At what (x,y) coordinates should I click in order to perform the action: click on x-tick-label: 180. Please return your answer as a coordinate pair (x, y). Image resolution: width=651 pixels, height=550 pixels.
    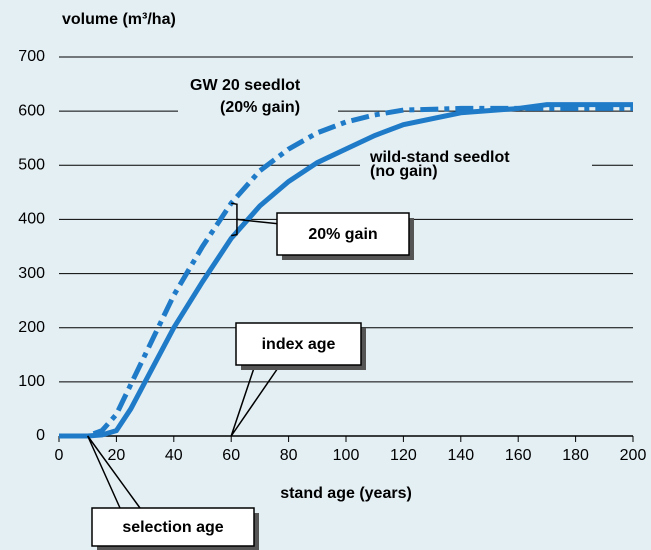
    Looking at the image, I should click on (575, 455).